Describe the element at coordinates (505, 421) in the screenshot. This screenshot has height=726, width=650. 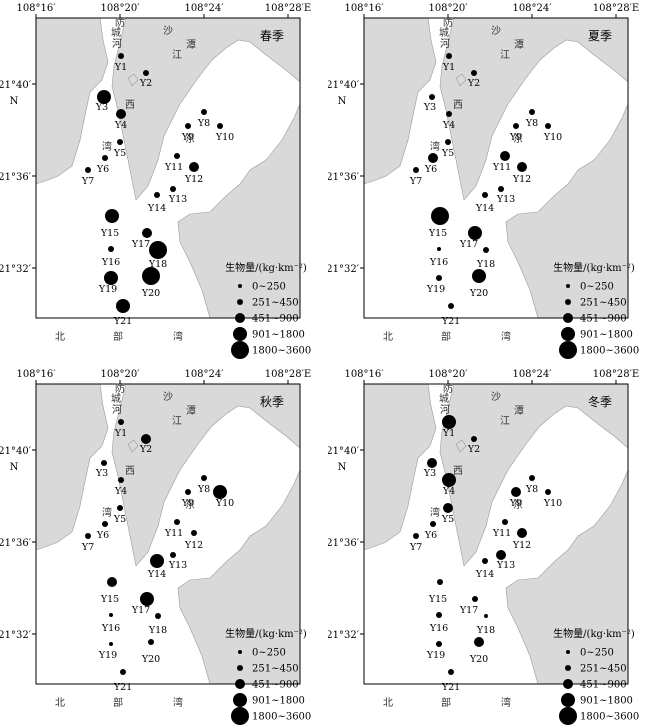
I see `place-label: 江` at that location.